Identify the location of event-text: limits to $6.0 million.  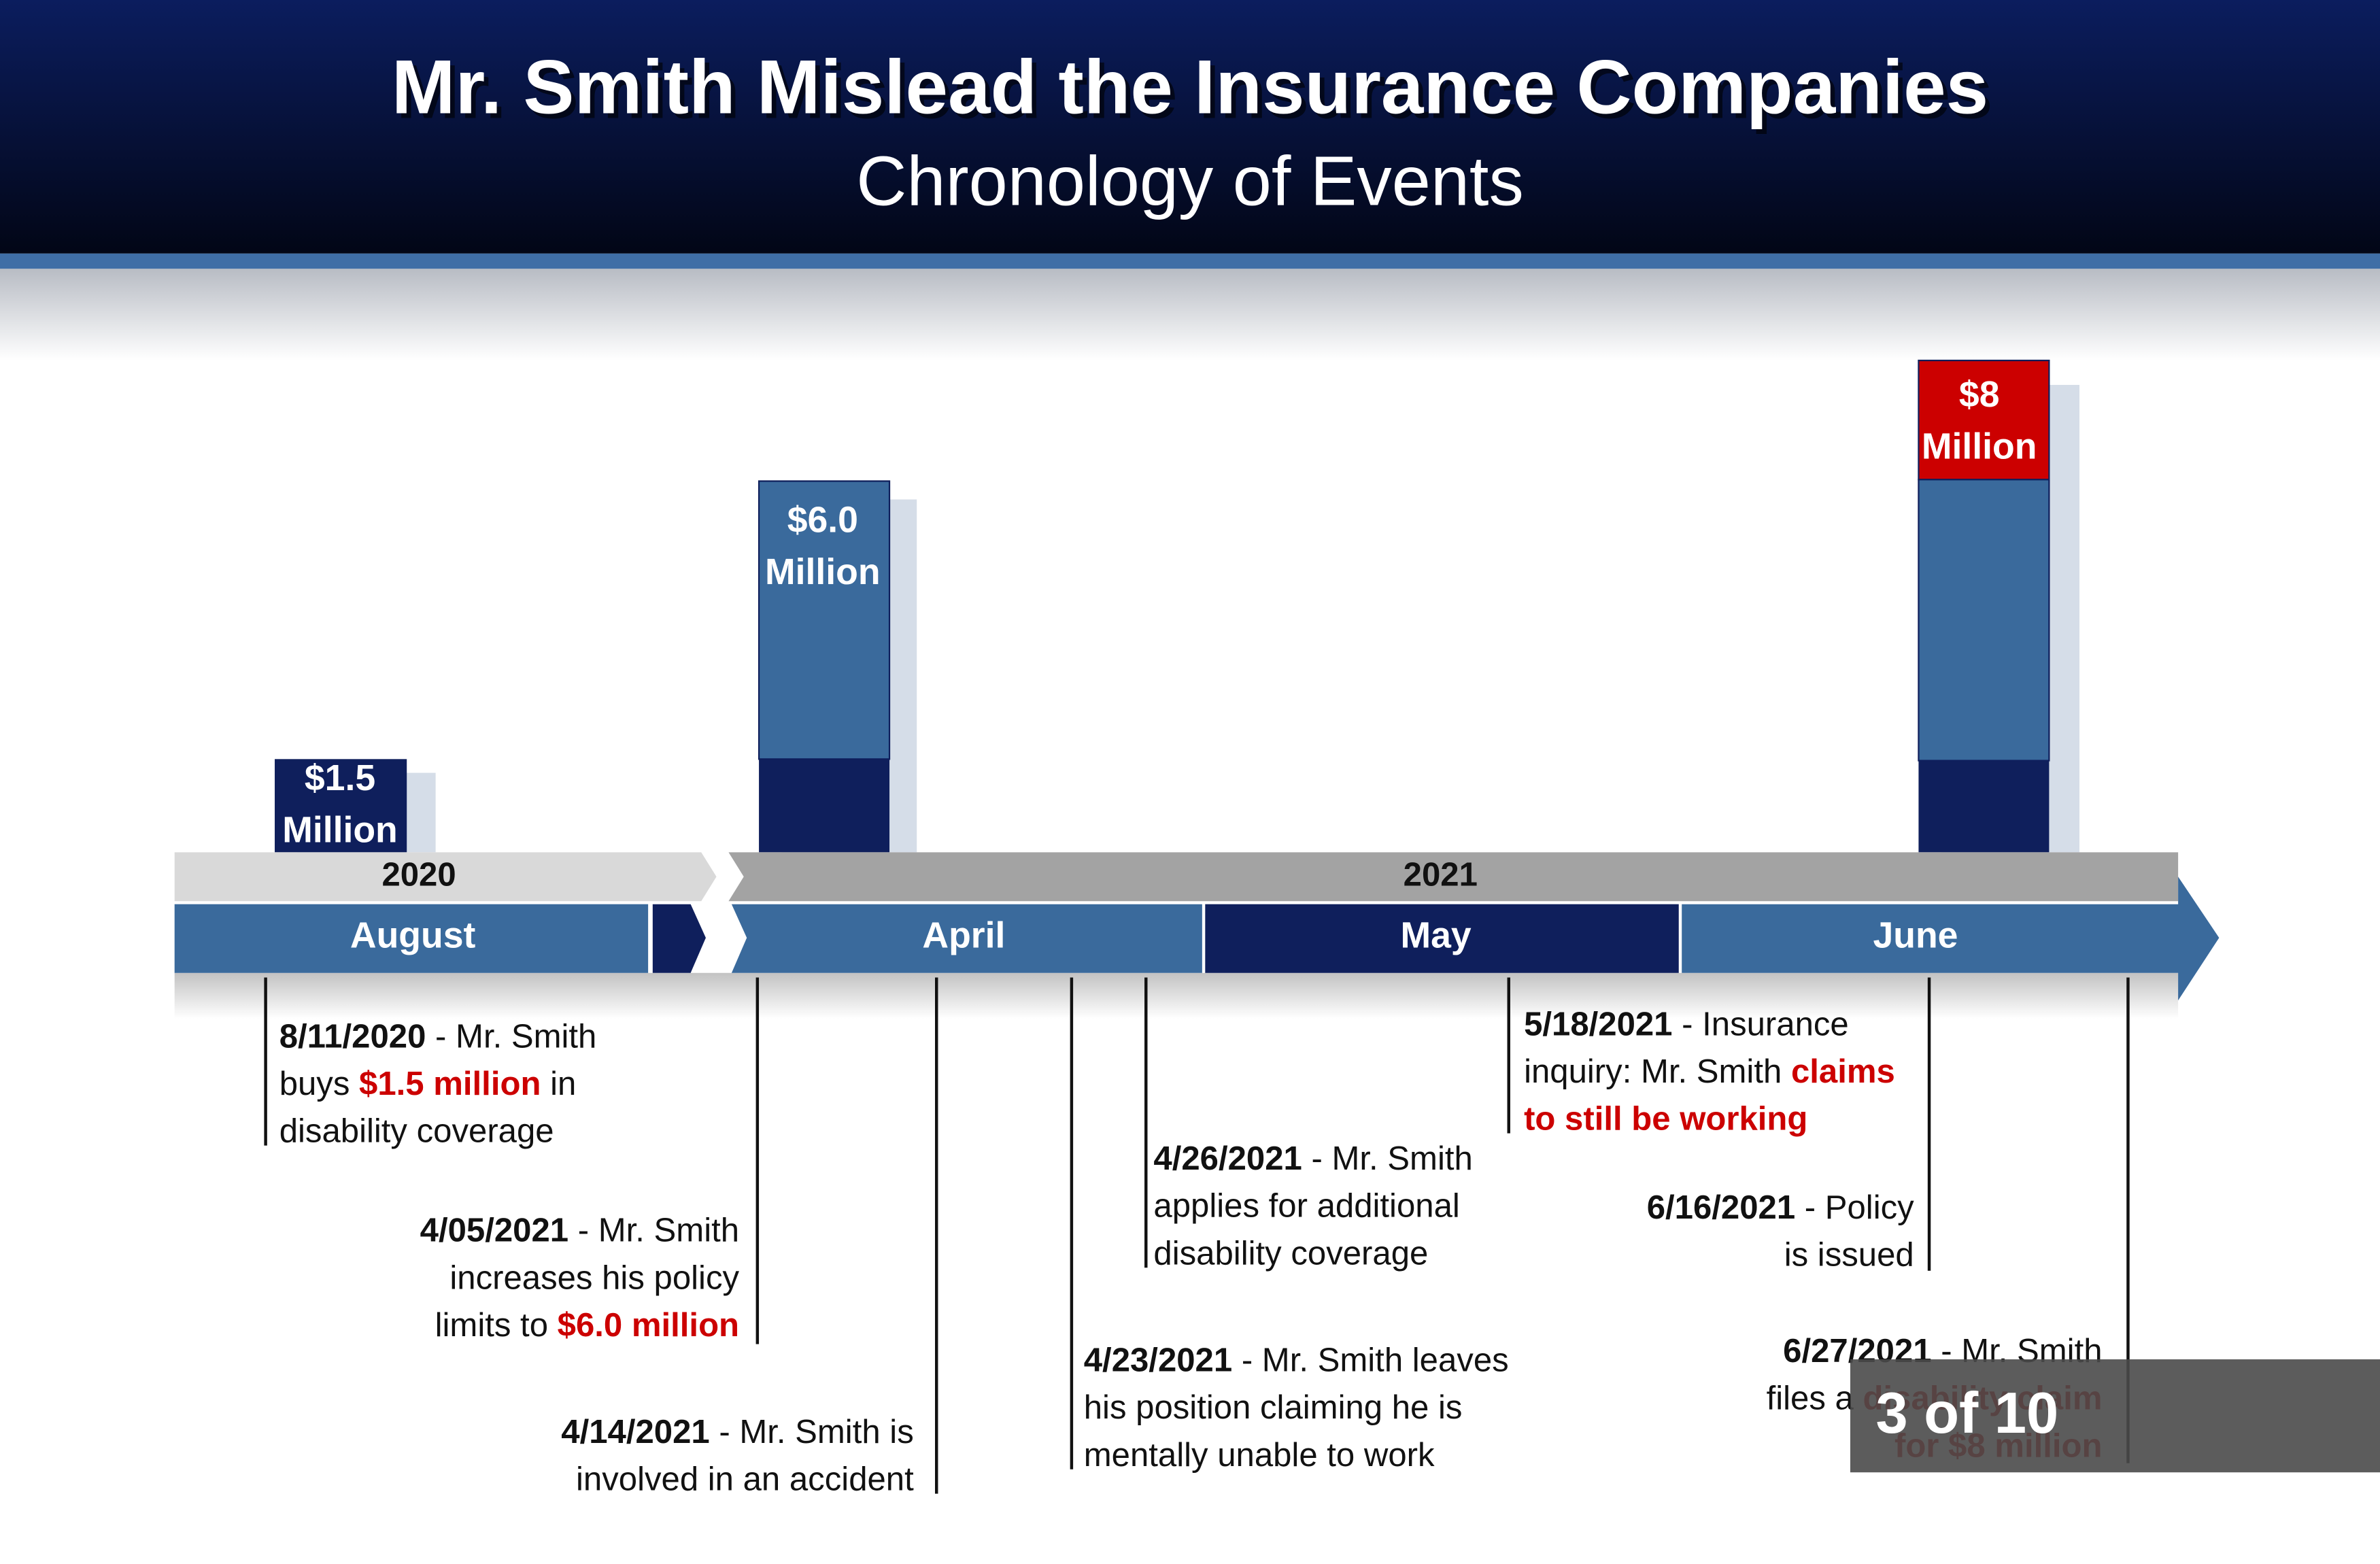
(587, 1325).